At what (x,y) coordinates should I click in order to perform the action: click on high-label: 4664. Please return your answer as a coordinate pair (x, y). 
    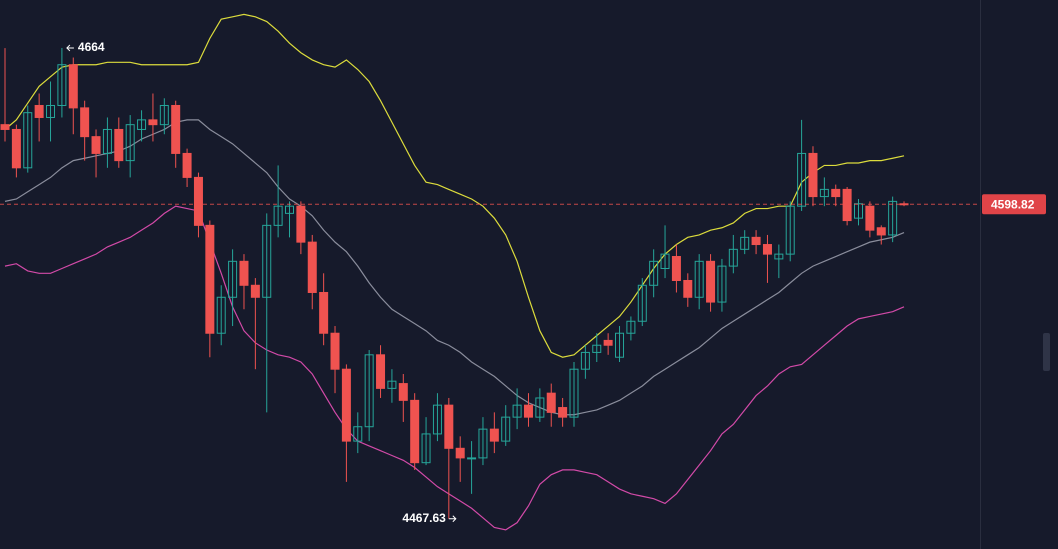
    Looking at the image, I should click on (91, 47).